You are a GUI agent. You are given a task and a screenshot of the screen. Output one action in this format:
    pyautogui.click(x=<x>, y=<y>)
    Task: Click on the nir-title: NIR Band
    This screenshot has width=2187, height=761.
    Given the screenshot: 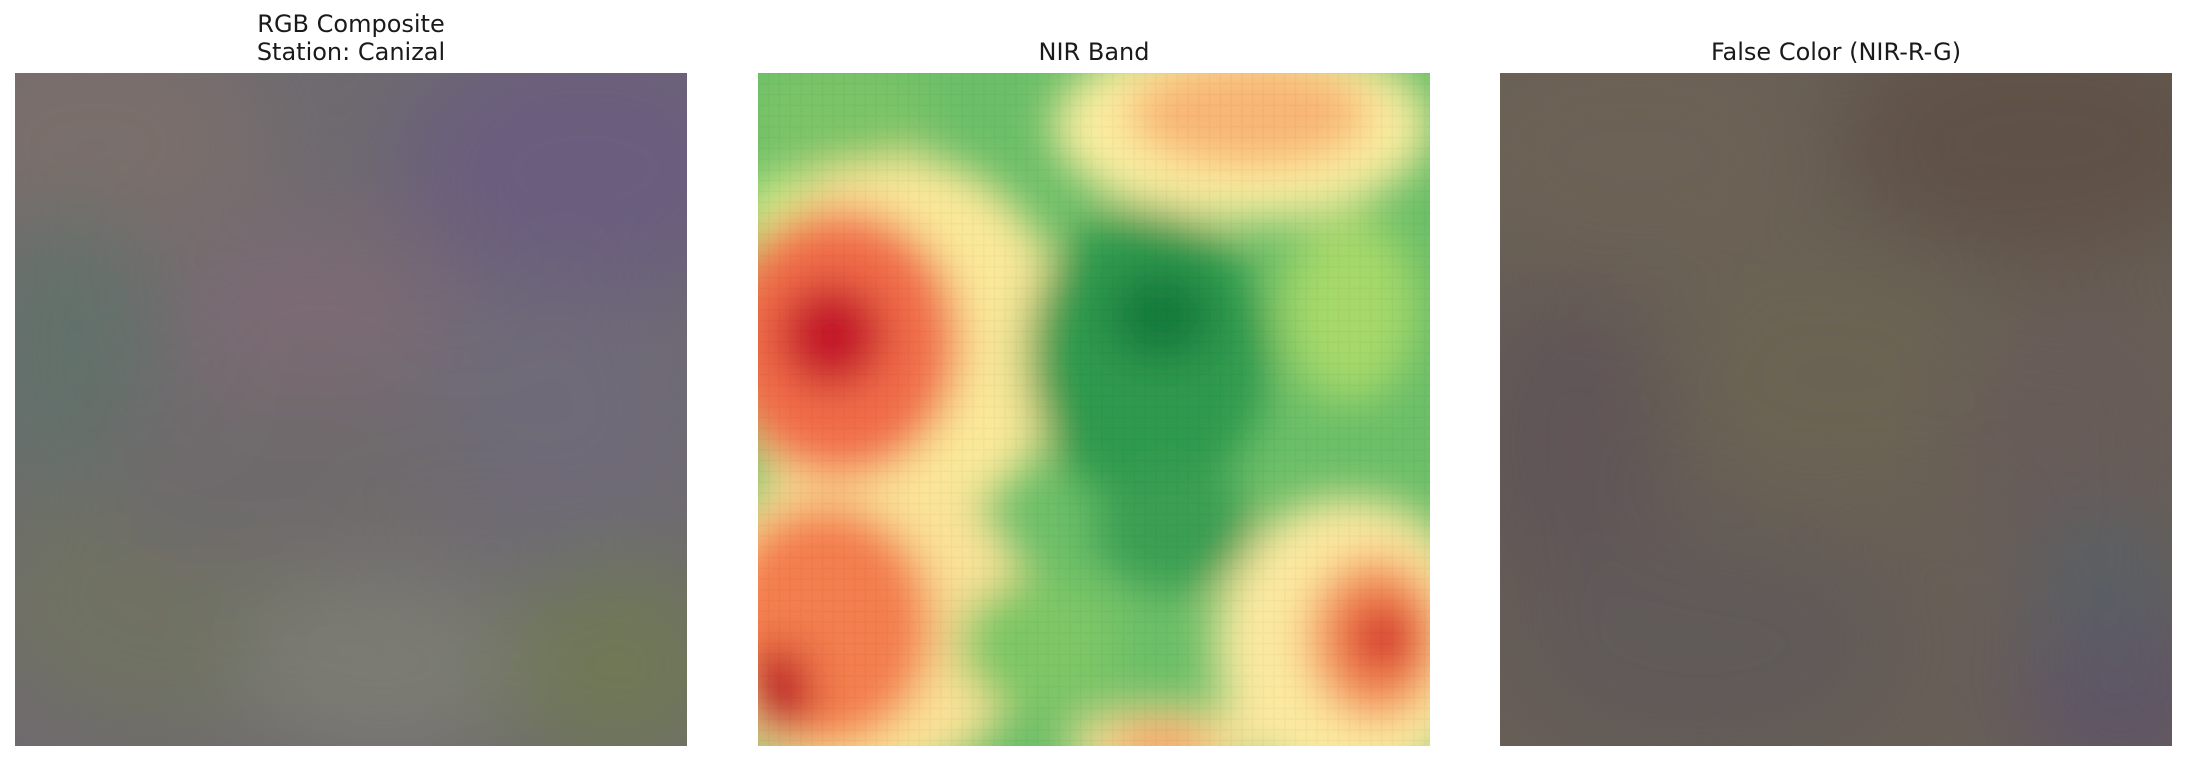 What is the action you would take?
    pyautogui.click(x=1094, y=52)
    